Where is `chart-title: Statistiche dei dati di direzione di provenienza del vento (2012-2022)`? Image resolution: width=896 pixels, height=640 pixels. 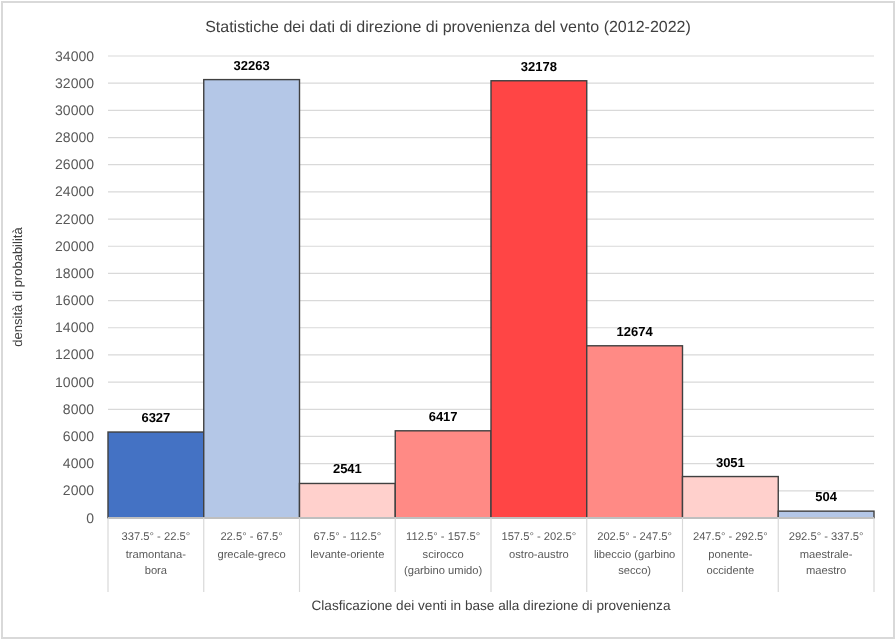 chart-title: Statistiche dei dati di direzione di provenienza del vento (2012-2022) is located at coordinates (448, 27).